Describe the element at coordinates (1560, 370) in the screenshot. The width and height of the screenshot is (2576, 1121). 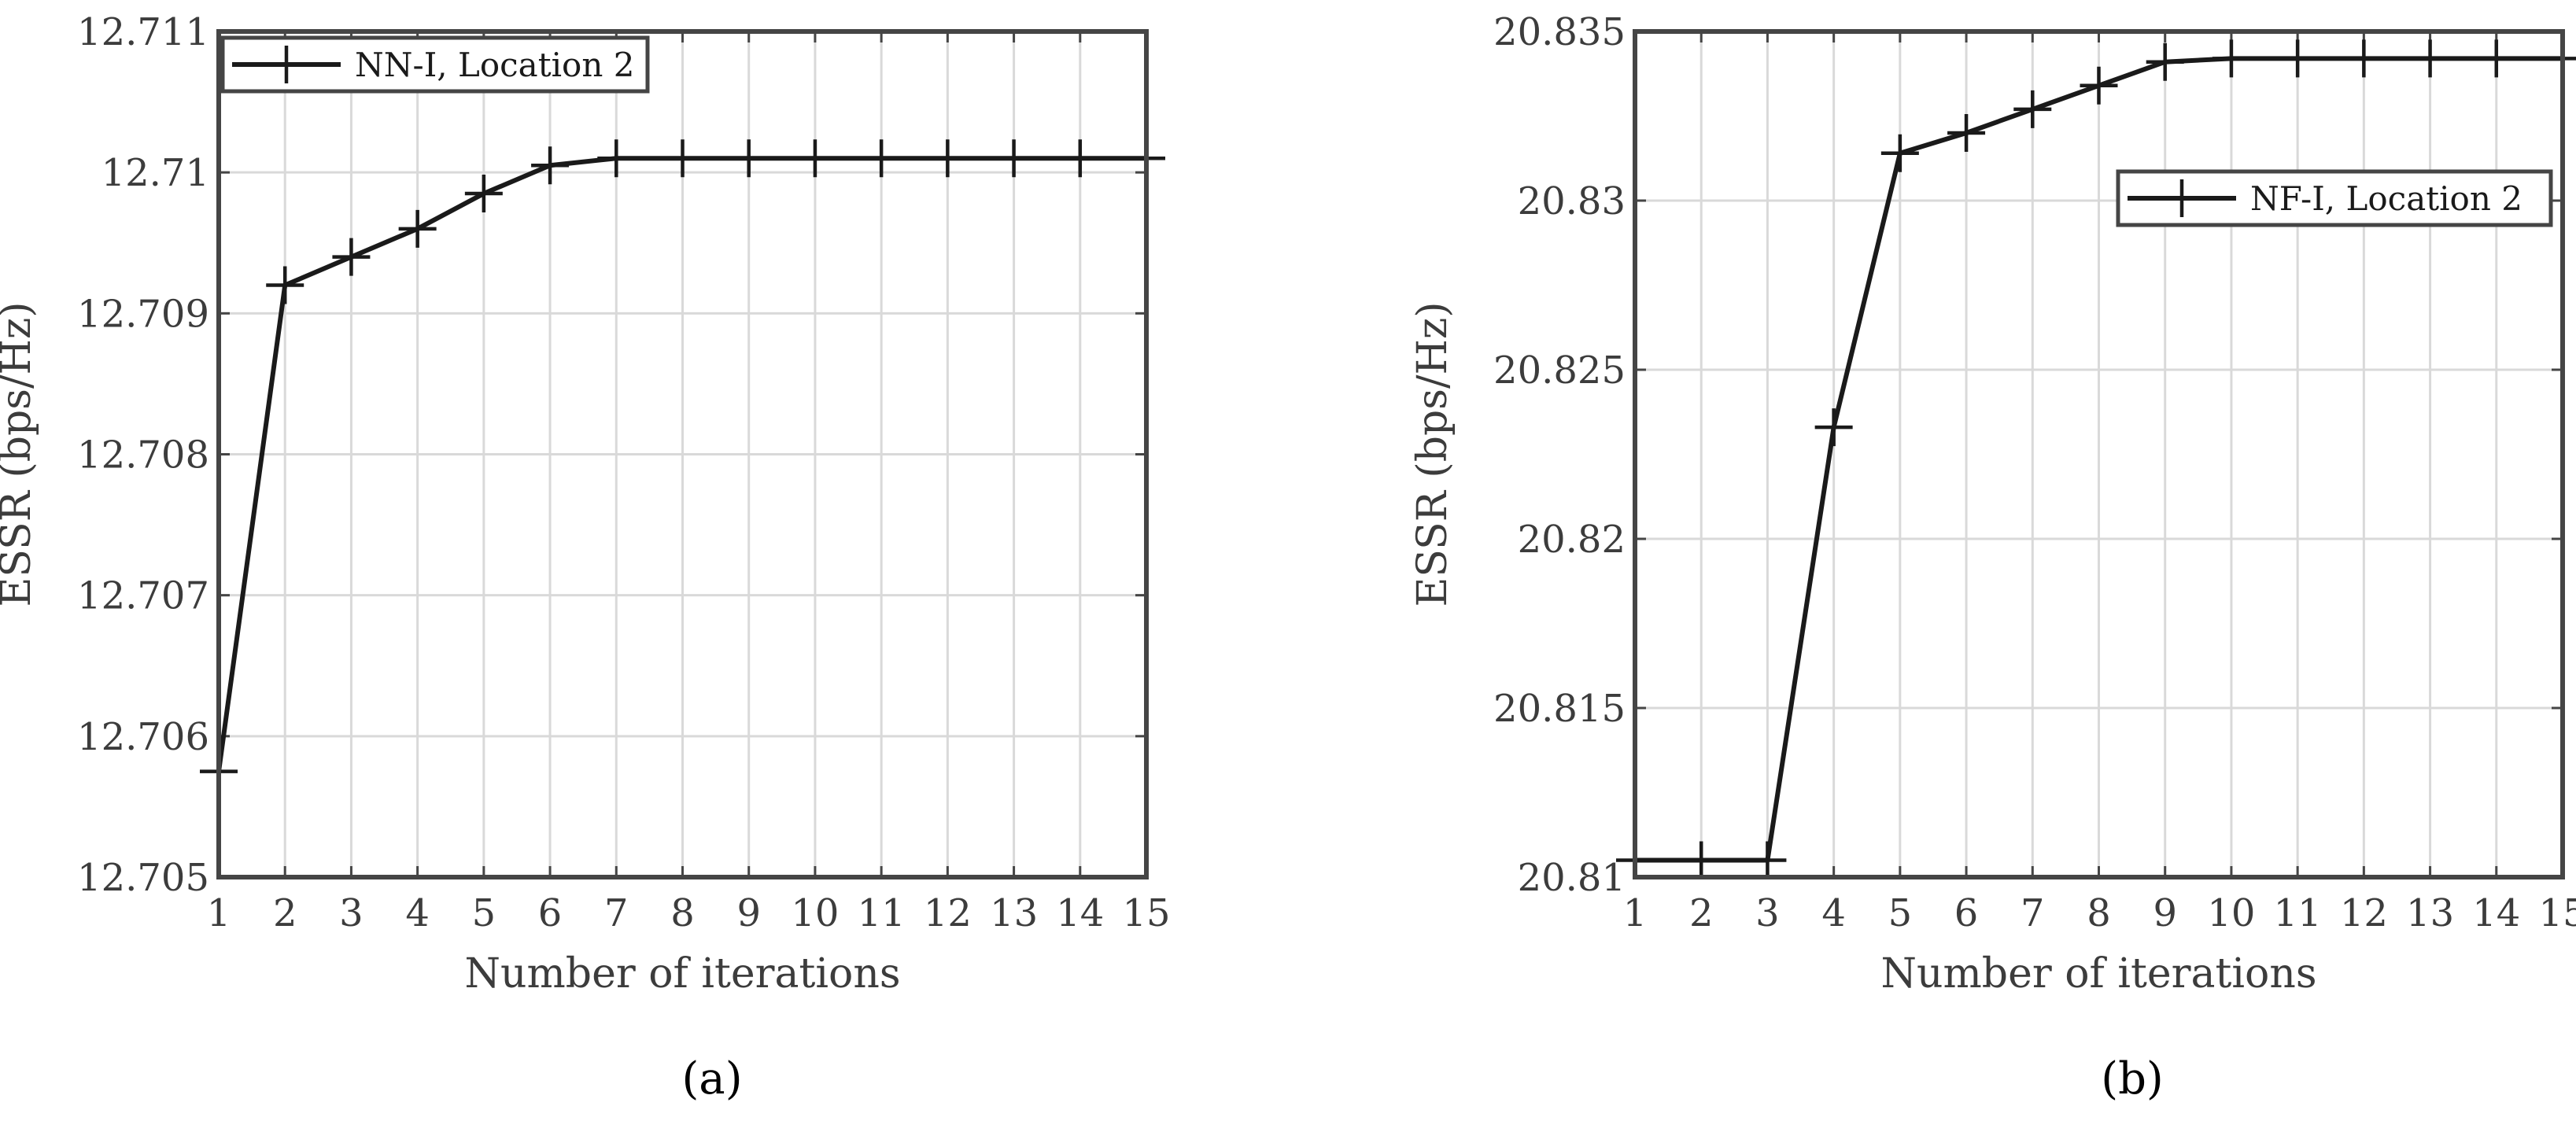
I see `y-tick-label: 20.825` at that location.